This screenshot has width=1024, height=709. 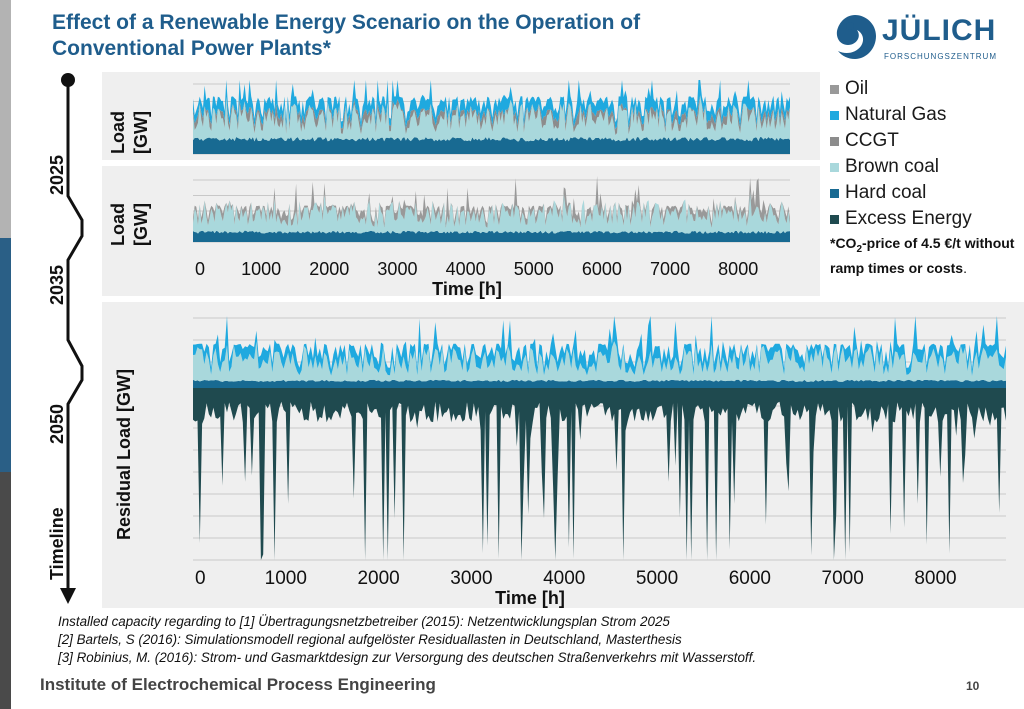 I want to click on ylabel-2025: Load [GW], so click(x=129, y=132).